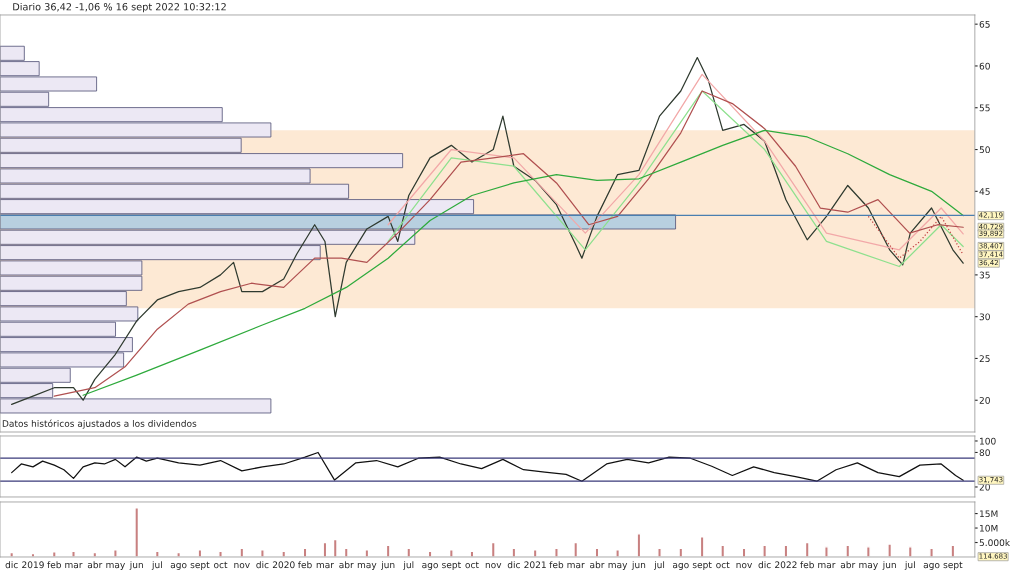 This screenshot has width=1024, height=576. What do you see at coordinates (988, 441) in the screenshot?
I see `y-tick-label: 100` at bounding box center [988, 441].